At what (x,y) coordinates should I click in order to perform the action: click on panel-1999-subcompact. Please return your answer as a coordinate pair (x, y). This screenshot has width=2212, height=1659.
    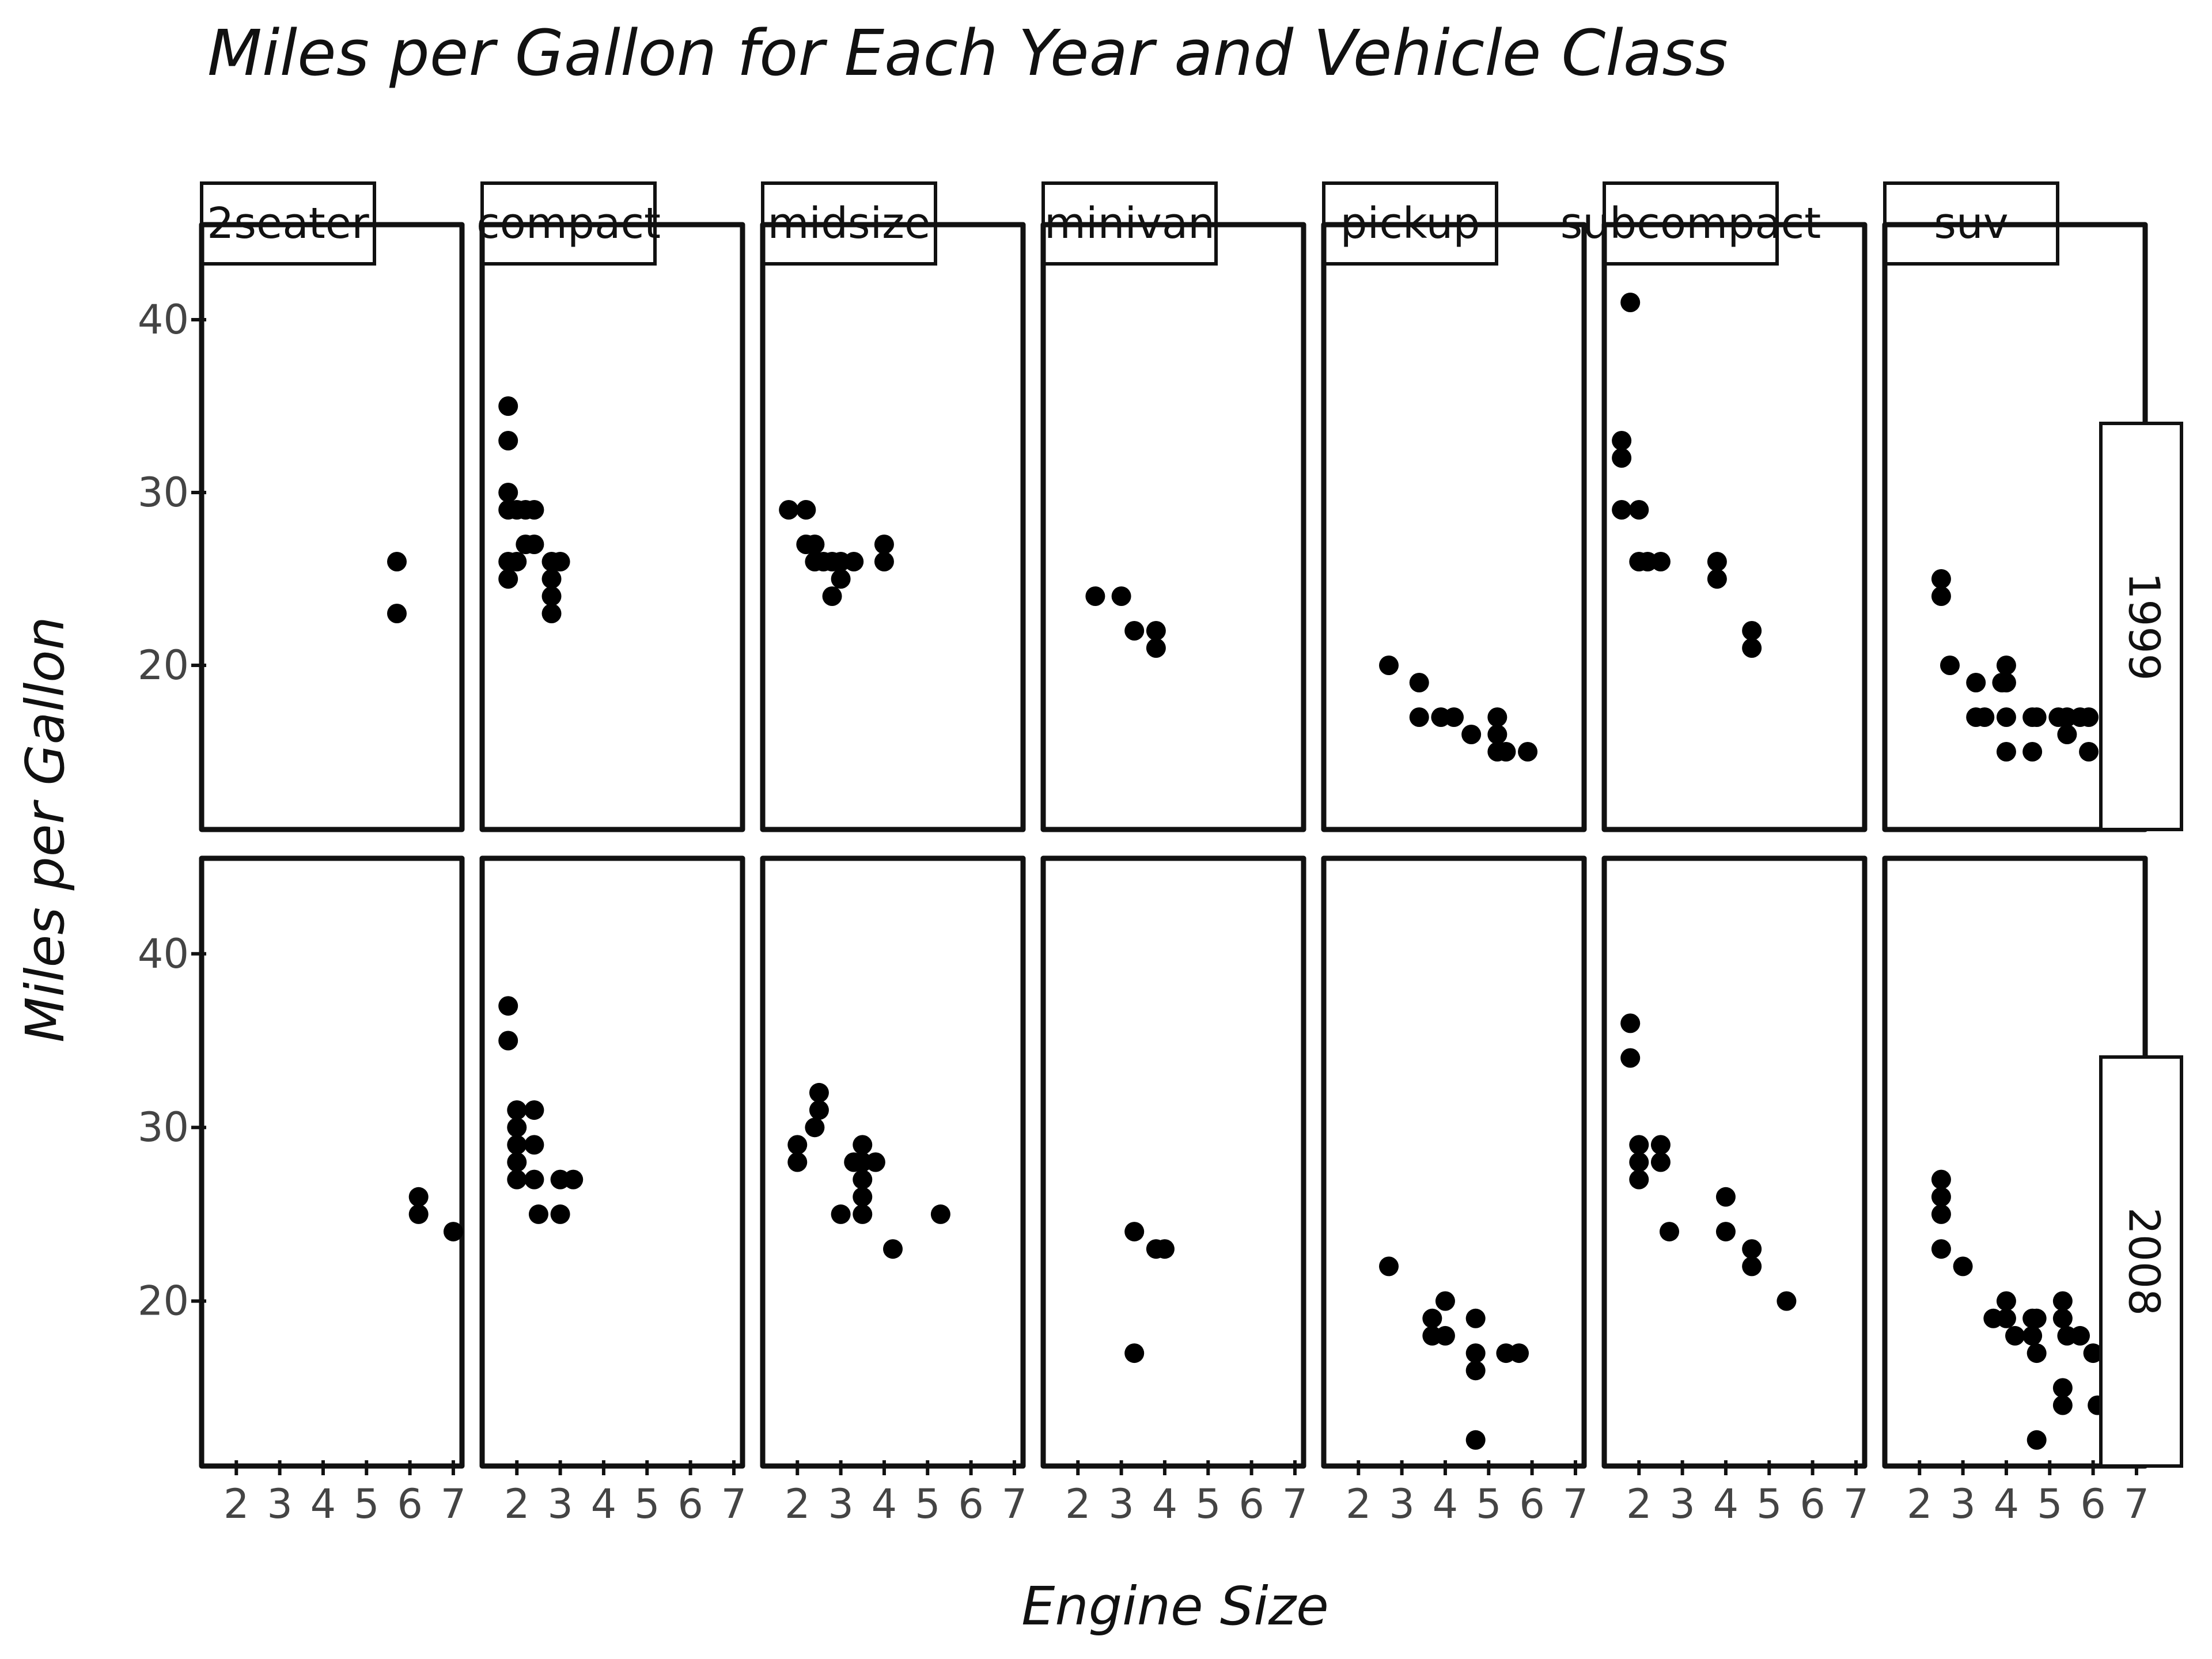
    Looking at the image, I should click on (1734, 527).